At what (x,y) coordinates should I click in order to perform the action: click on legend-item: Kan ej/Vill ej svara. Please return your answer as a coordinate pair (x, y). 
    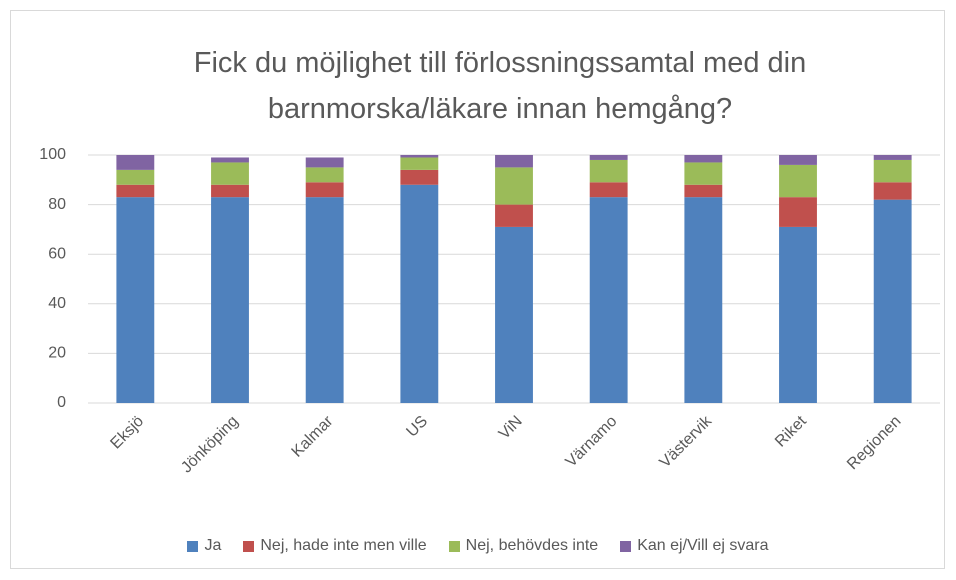
    Looking at the image, I should click on (694, 546).